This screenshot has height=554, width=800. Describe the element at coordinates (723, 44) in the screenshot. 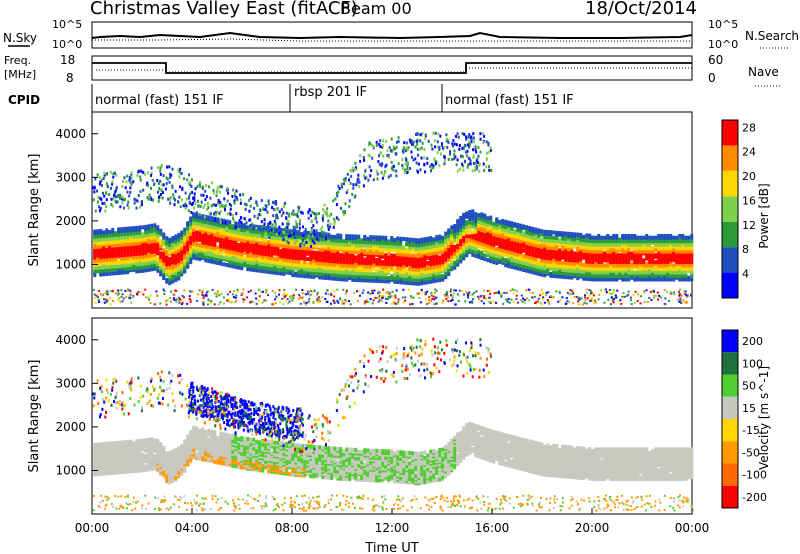

I see `noise-right-tick-bottom: 10^0` at that location.